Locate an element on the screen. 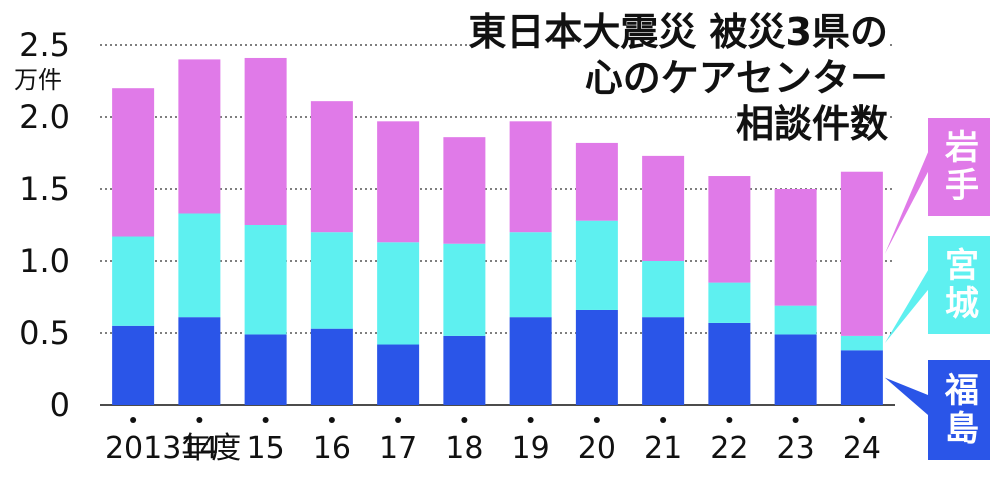 This screenshot has height=483, width=1000. y-tick-label: 2.0 is located at coordinates (44, 117).